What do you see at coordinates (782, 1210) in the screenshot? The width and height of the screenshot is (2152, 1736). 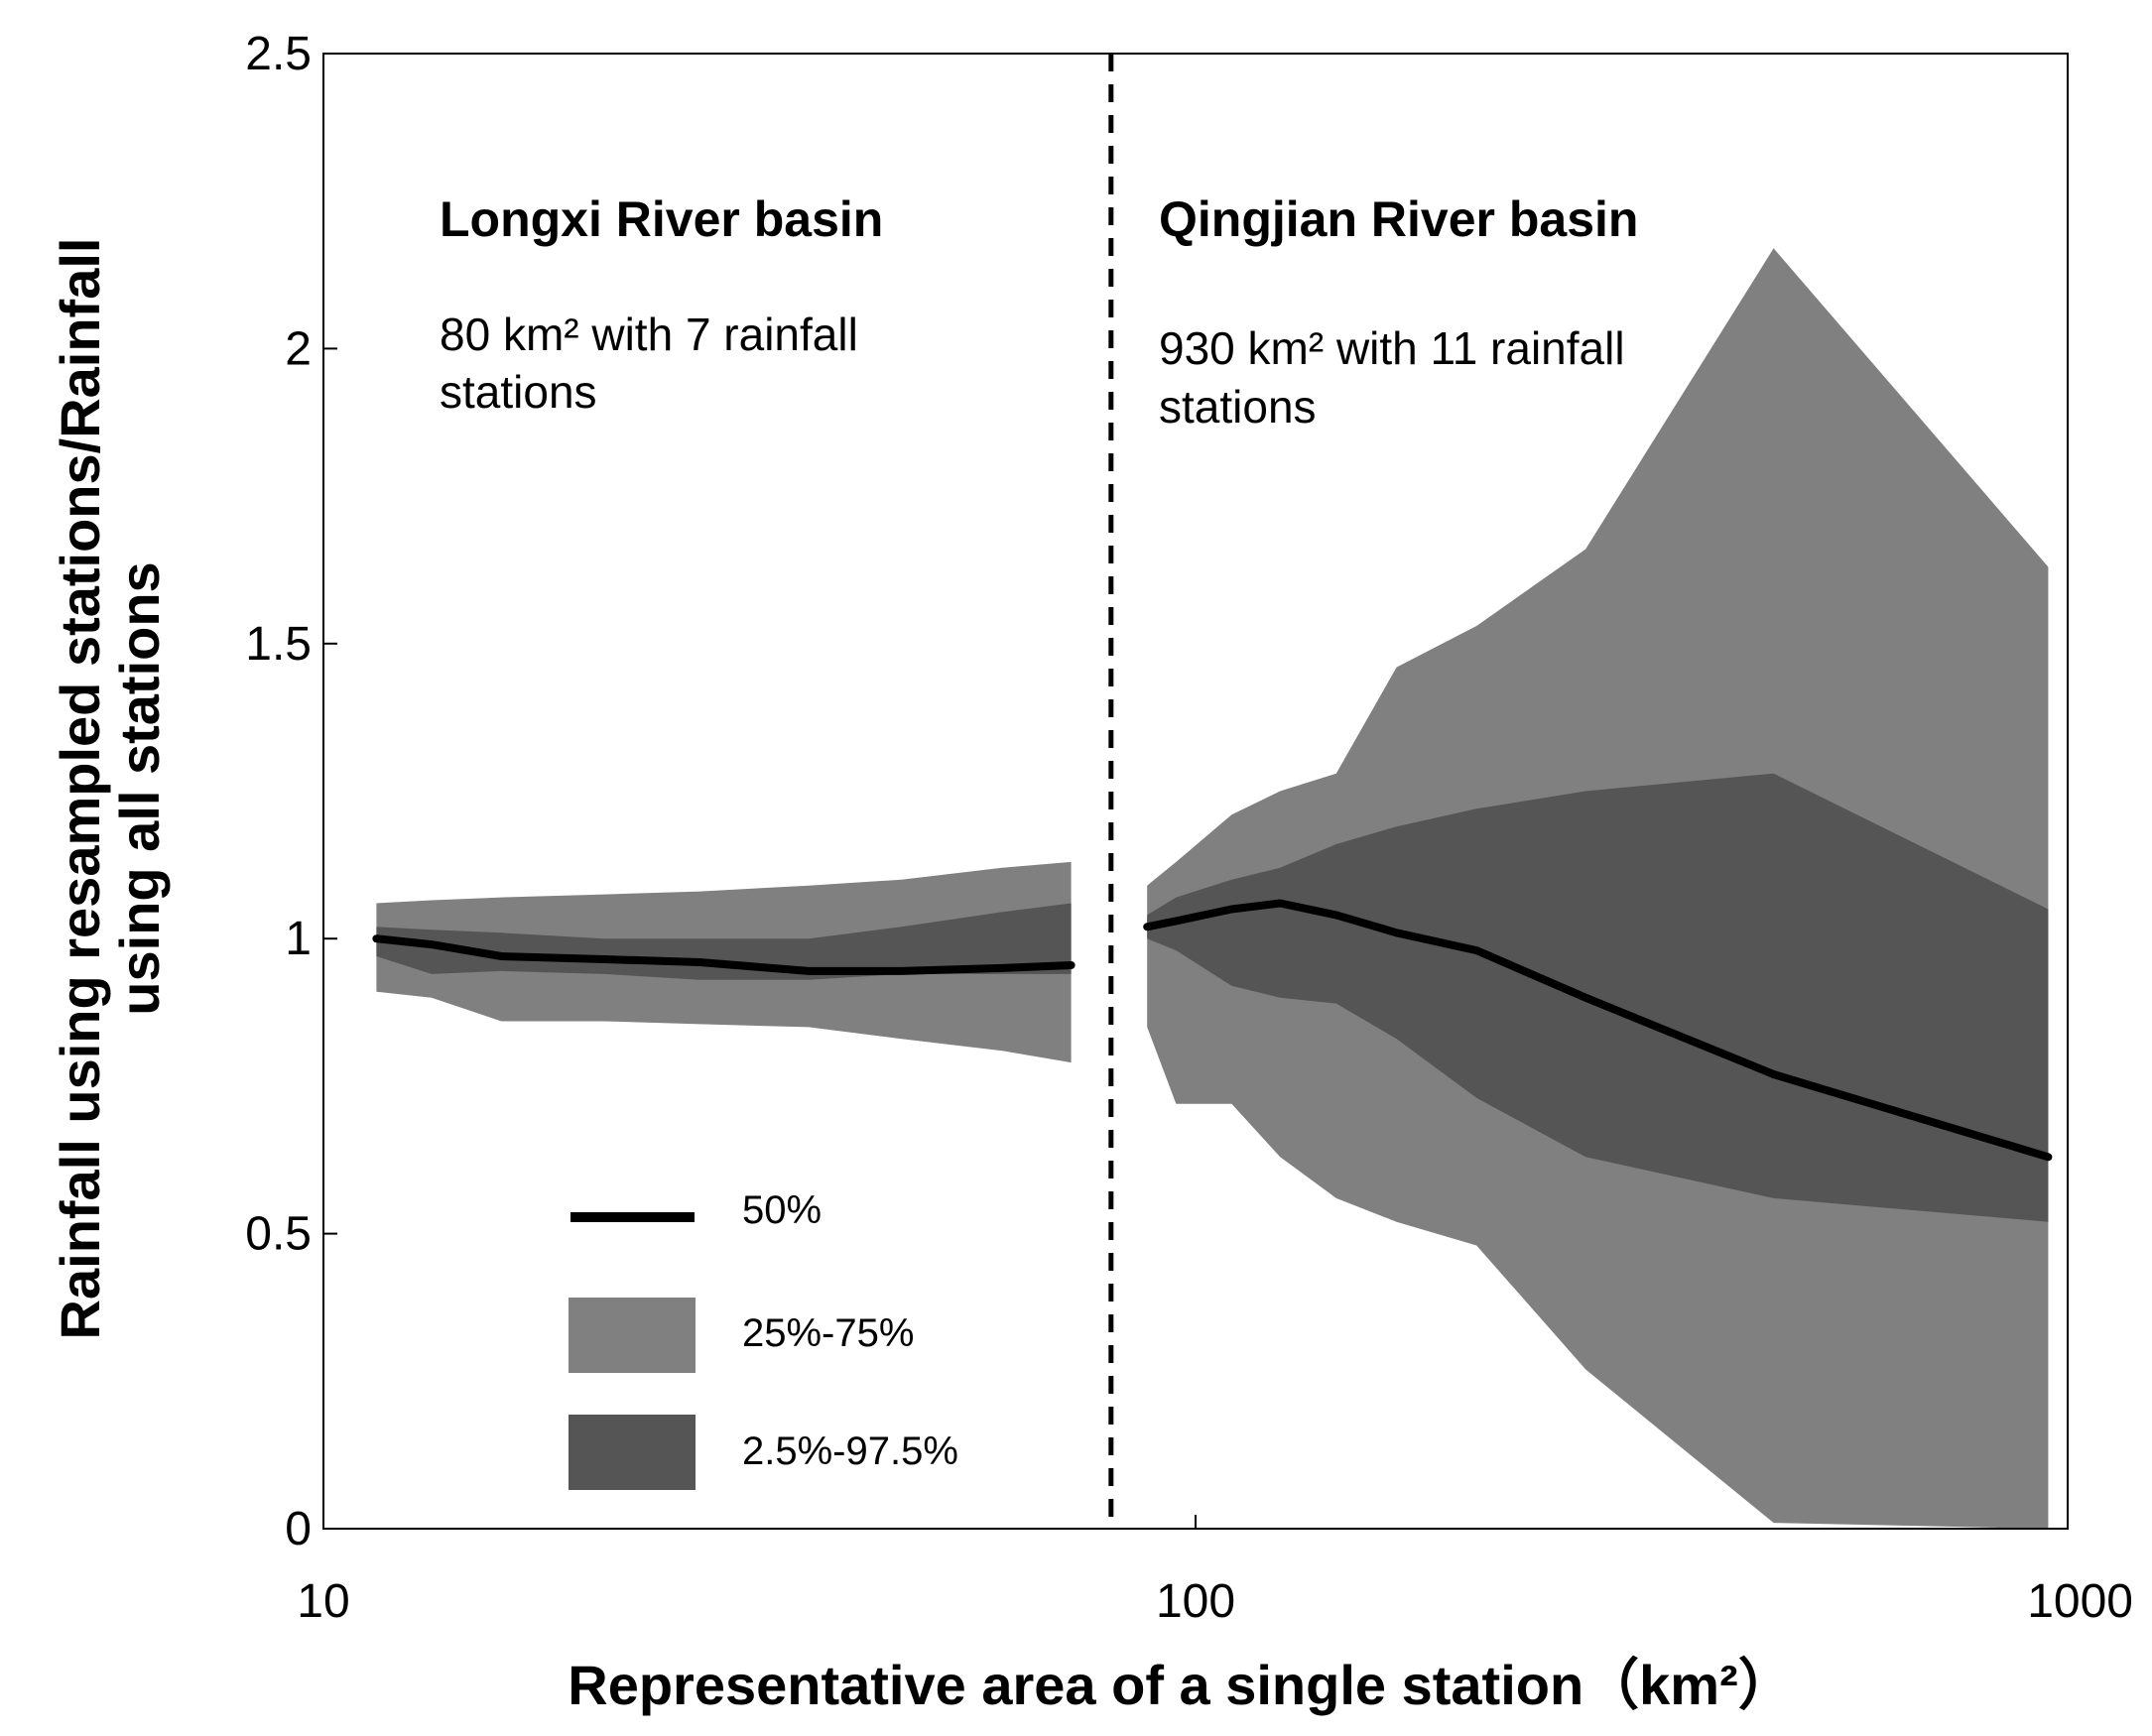 I see `legend-median-label: 50%` at bounding box center [782, 1210].